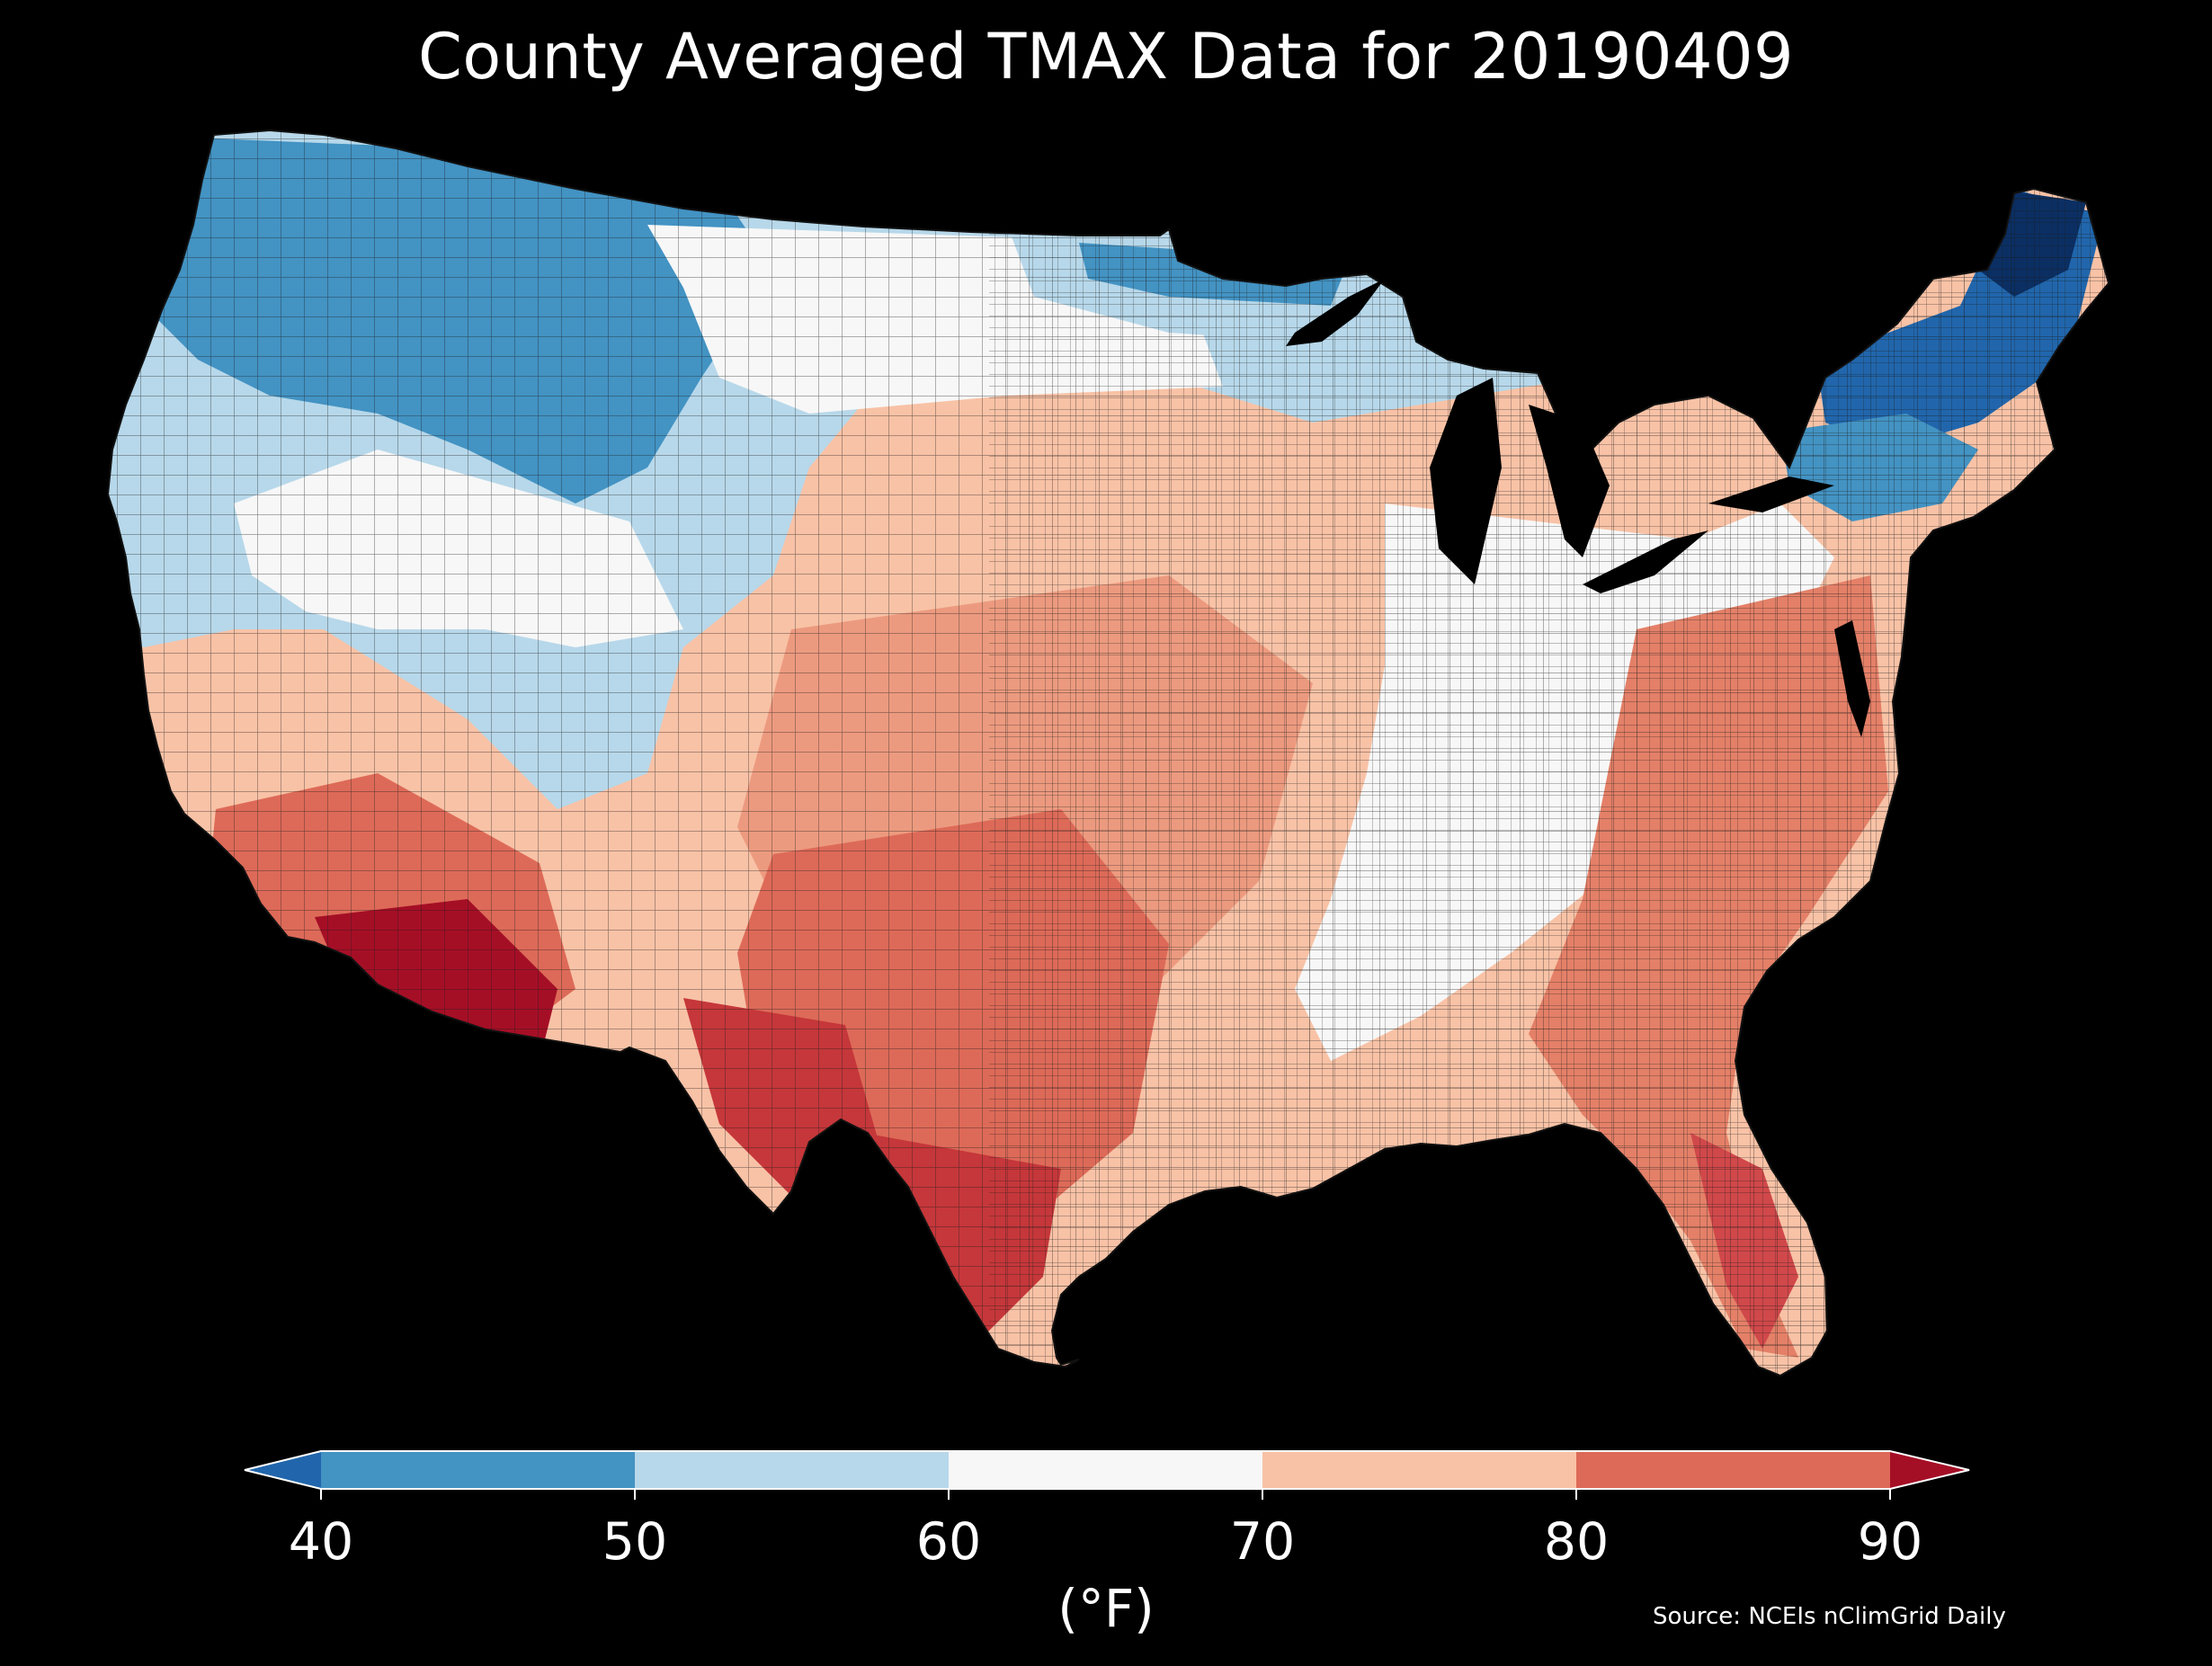 The width and height of the screenshot is (2212, 1666). Describe the element at coordinates (1576, 1542) in the screenshot. I see `colorbar-tick-80: 80` at that location.